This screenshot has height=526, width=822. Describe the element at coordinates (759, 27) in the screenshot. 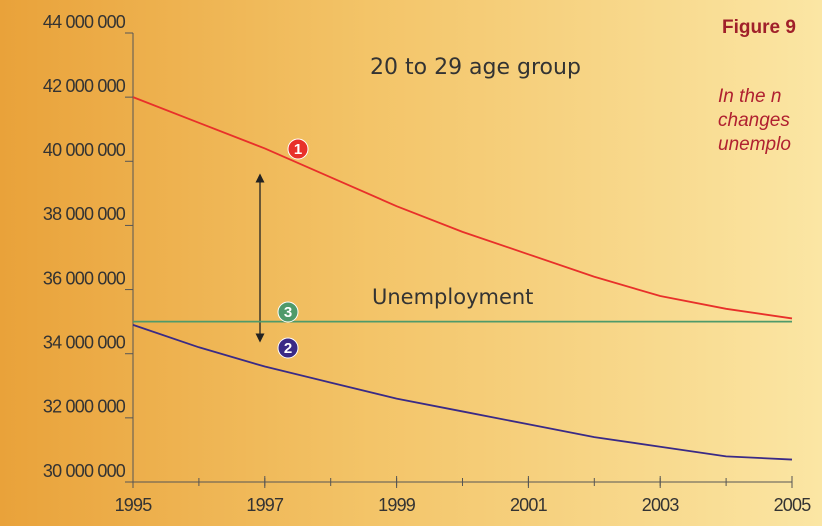

I see `figure-heading: Figure 9` at that location.